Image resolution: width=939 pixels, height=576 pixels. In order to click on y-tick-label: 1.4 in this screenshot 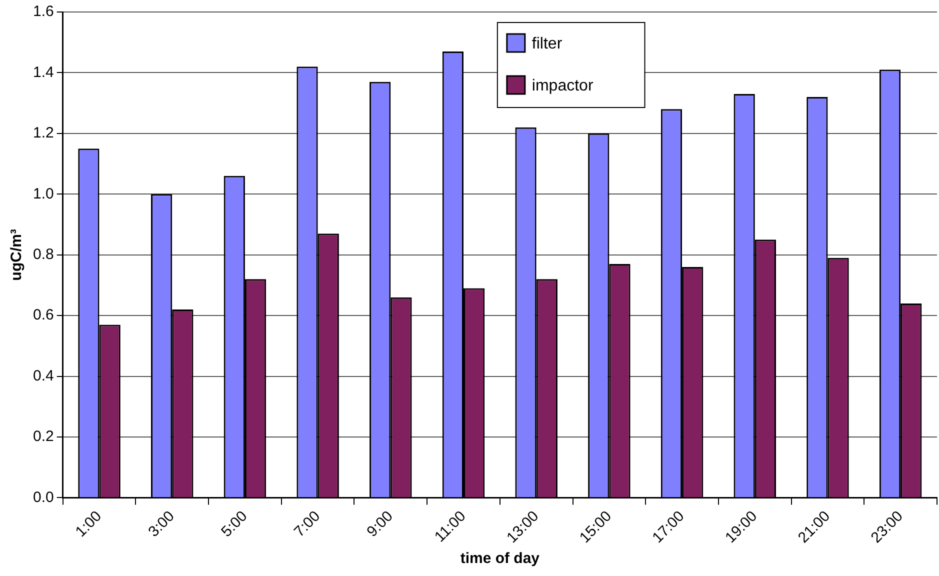, I will do `click(43, 72)`.